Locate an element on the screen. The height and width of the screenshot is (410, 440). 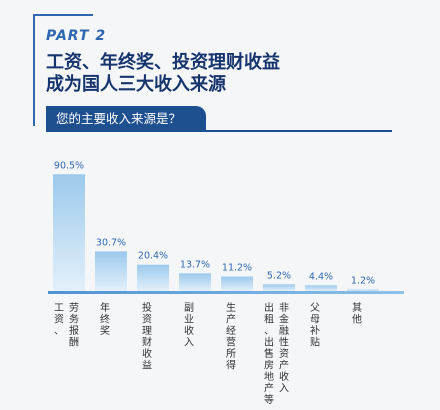
category-label-5-char: 等 is located at coordinates (269, 399).